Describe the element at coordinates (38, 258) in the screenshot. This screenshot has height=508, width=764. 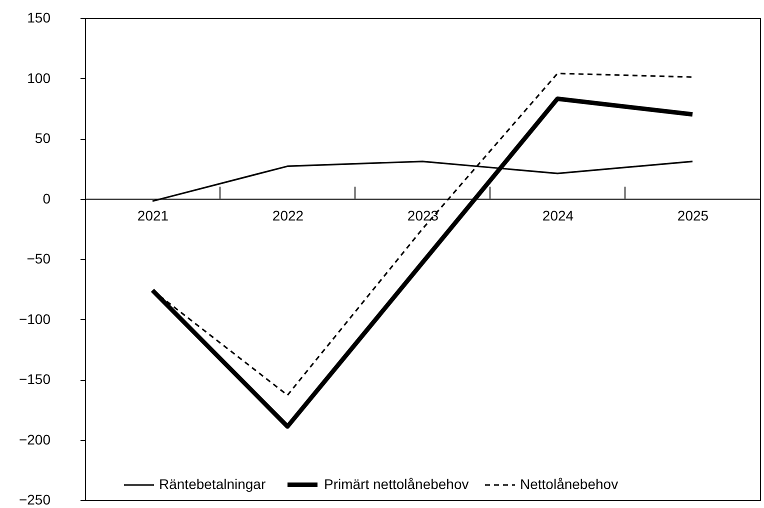
I see `y-tick-label: −50` at that location.